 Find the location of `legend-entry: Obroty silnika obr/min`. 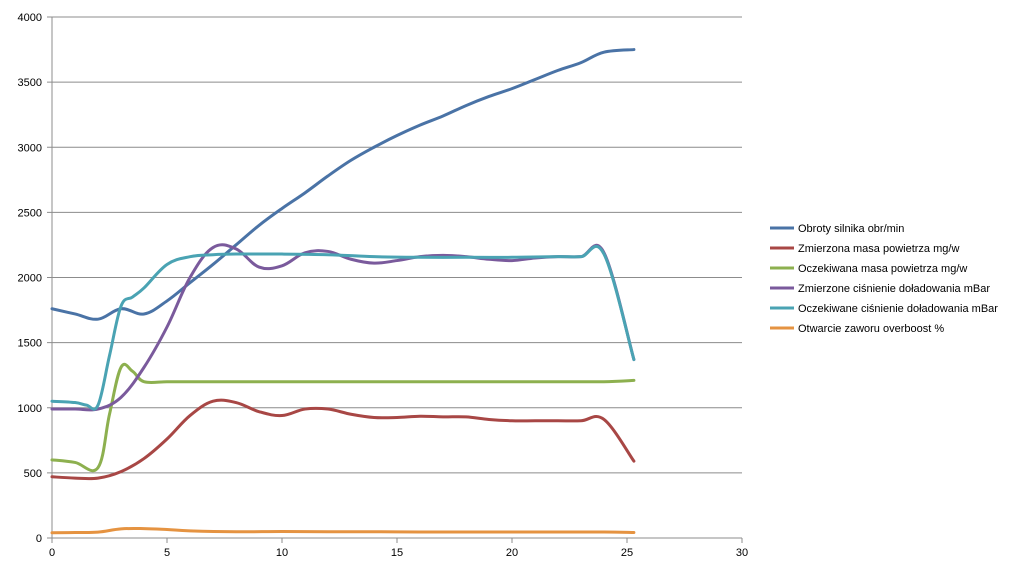

legend-entry: Obroty silnika obr/min is located at coordinates (851, 229).